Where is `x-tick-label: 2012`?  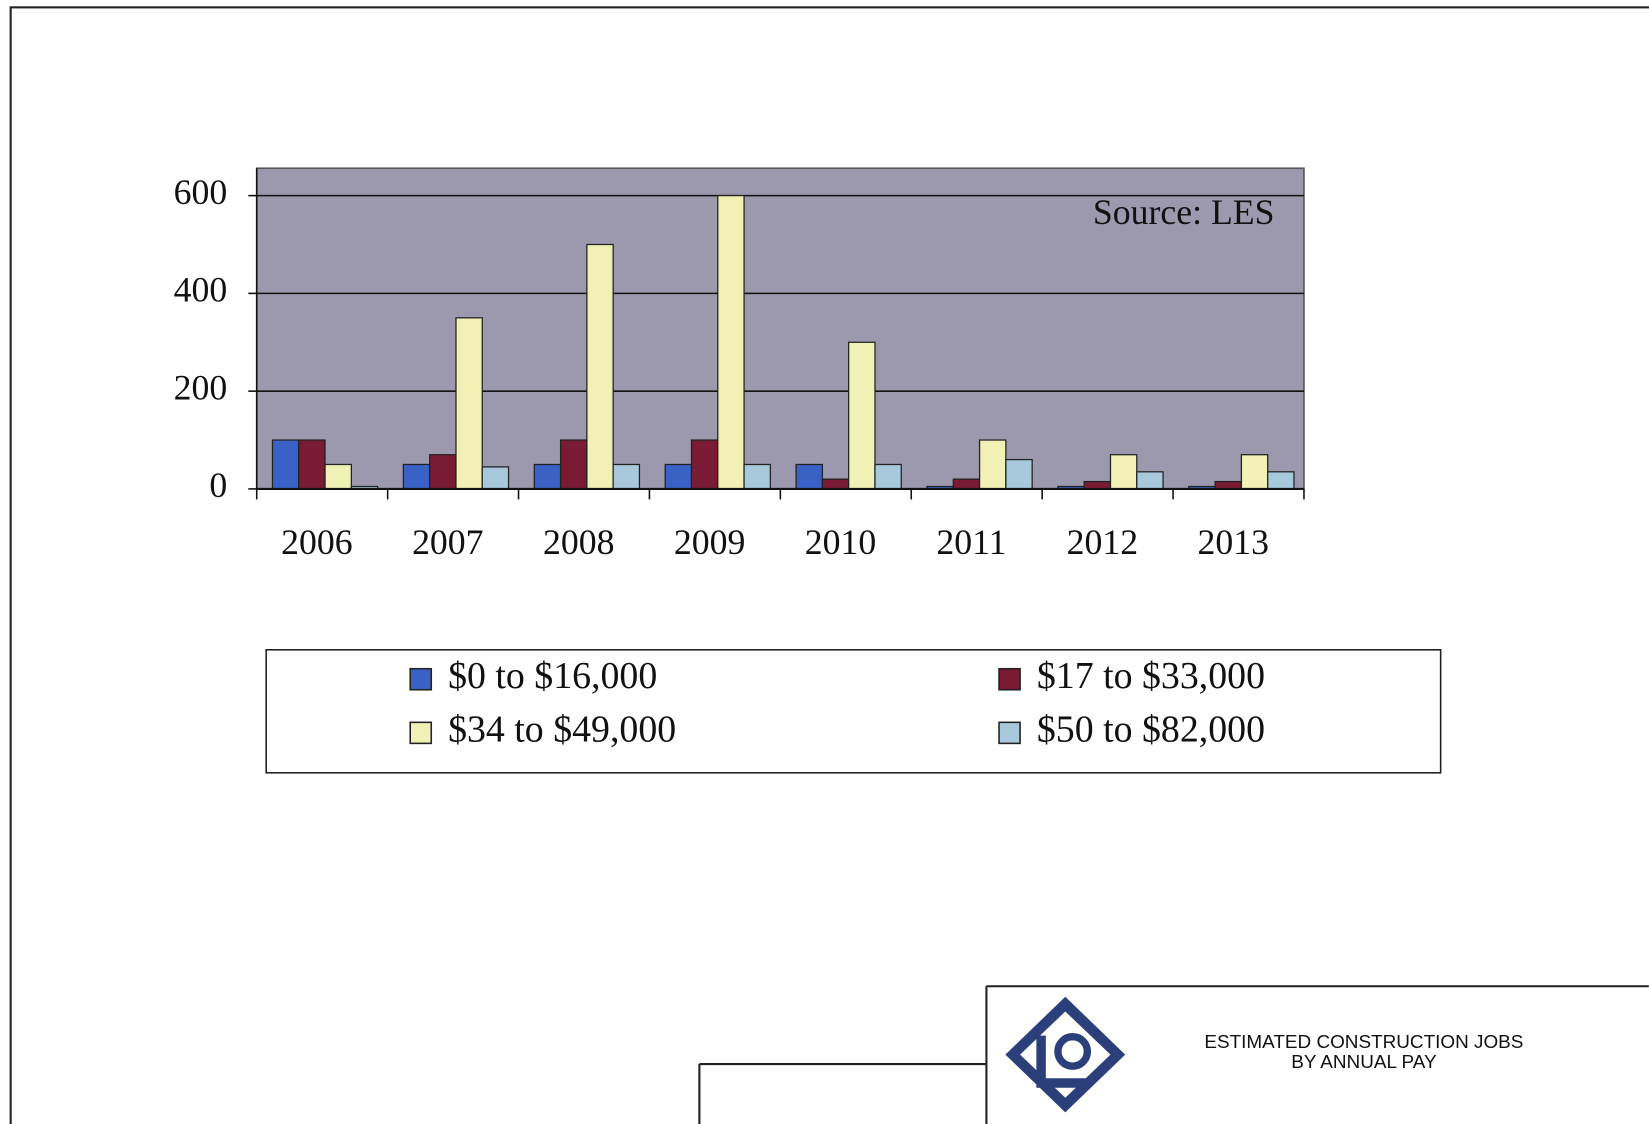 x-tick-label: 2012 is located at coordinates (1102, 542).